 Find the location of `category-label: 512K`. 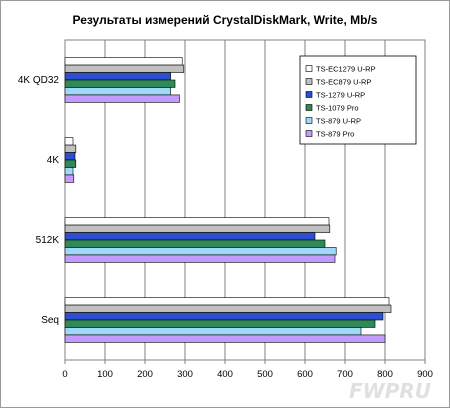

category-label: 512K is located at coordinates (48, 240).